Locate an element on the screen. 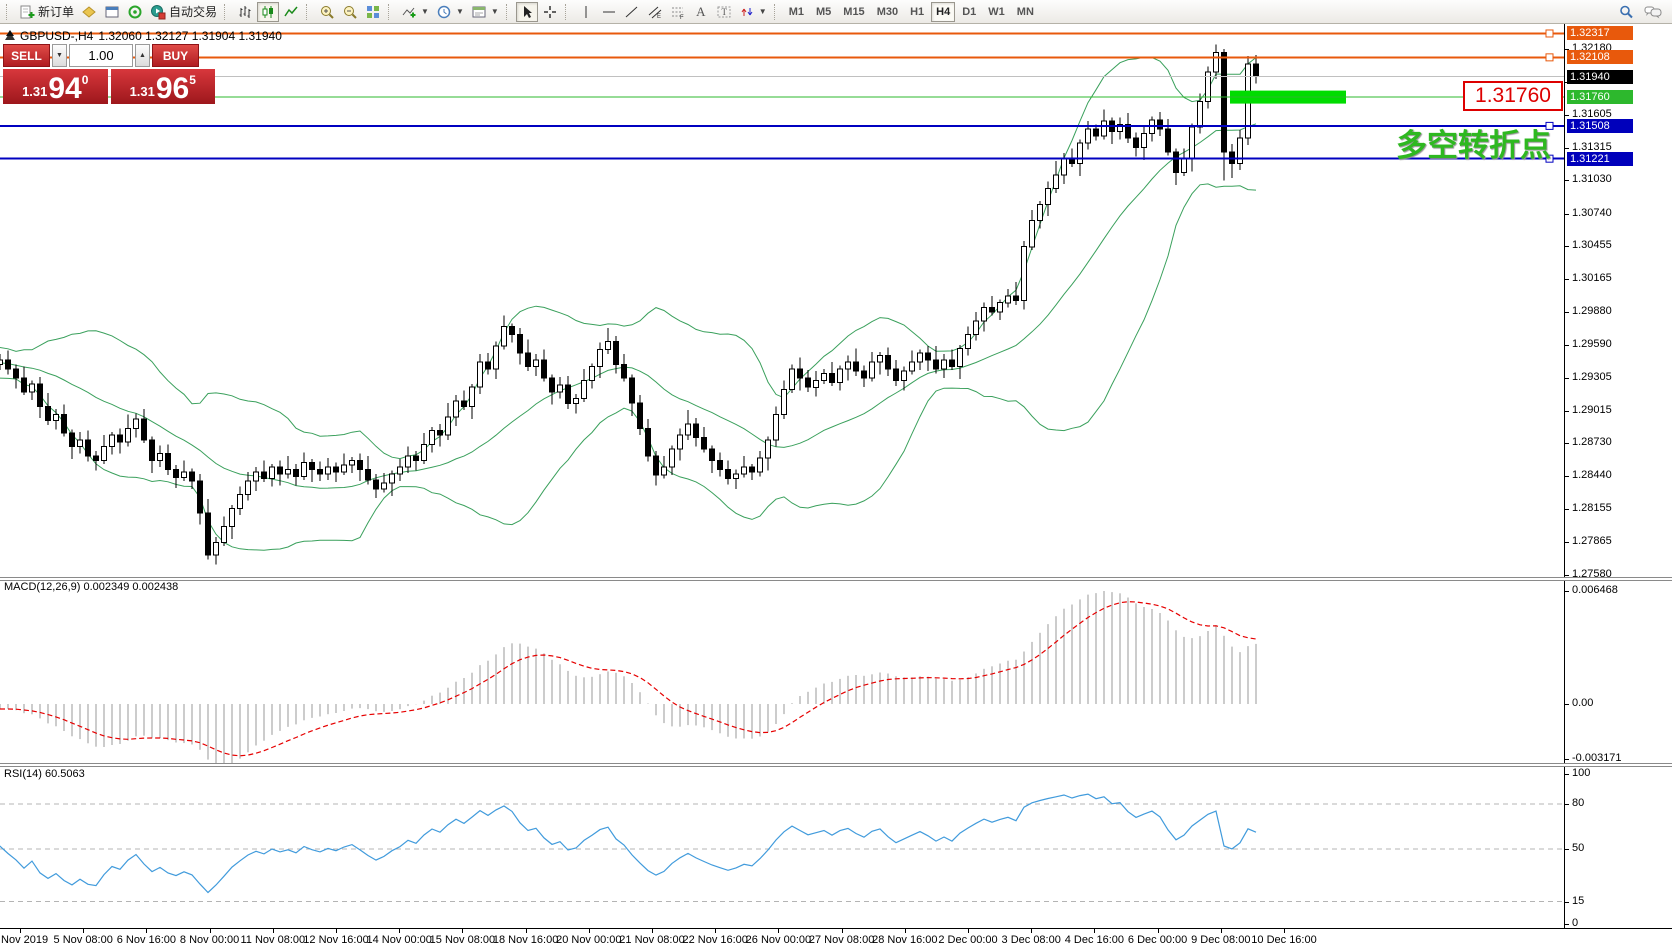 Image resolution: width=1672 pixels, height=949 pixels. tf-button-M5: M5 is located at coordinates (823, 12).